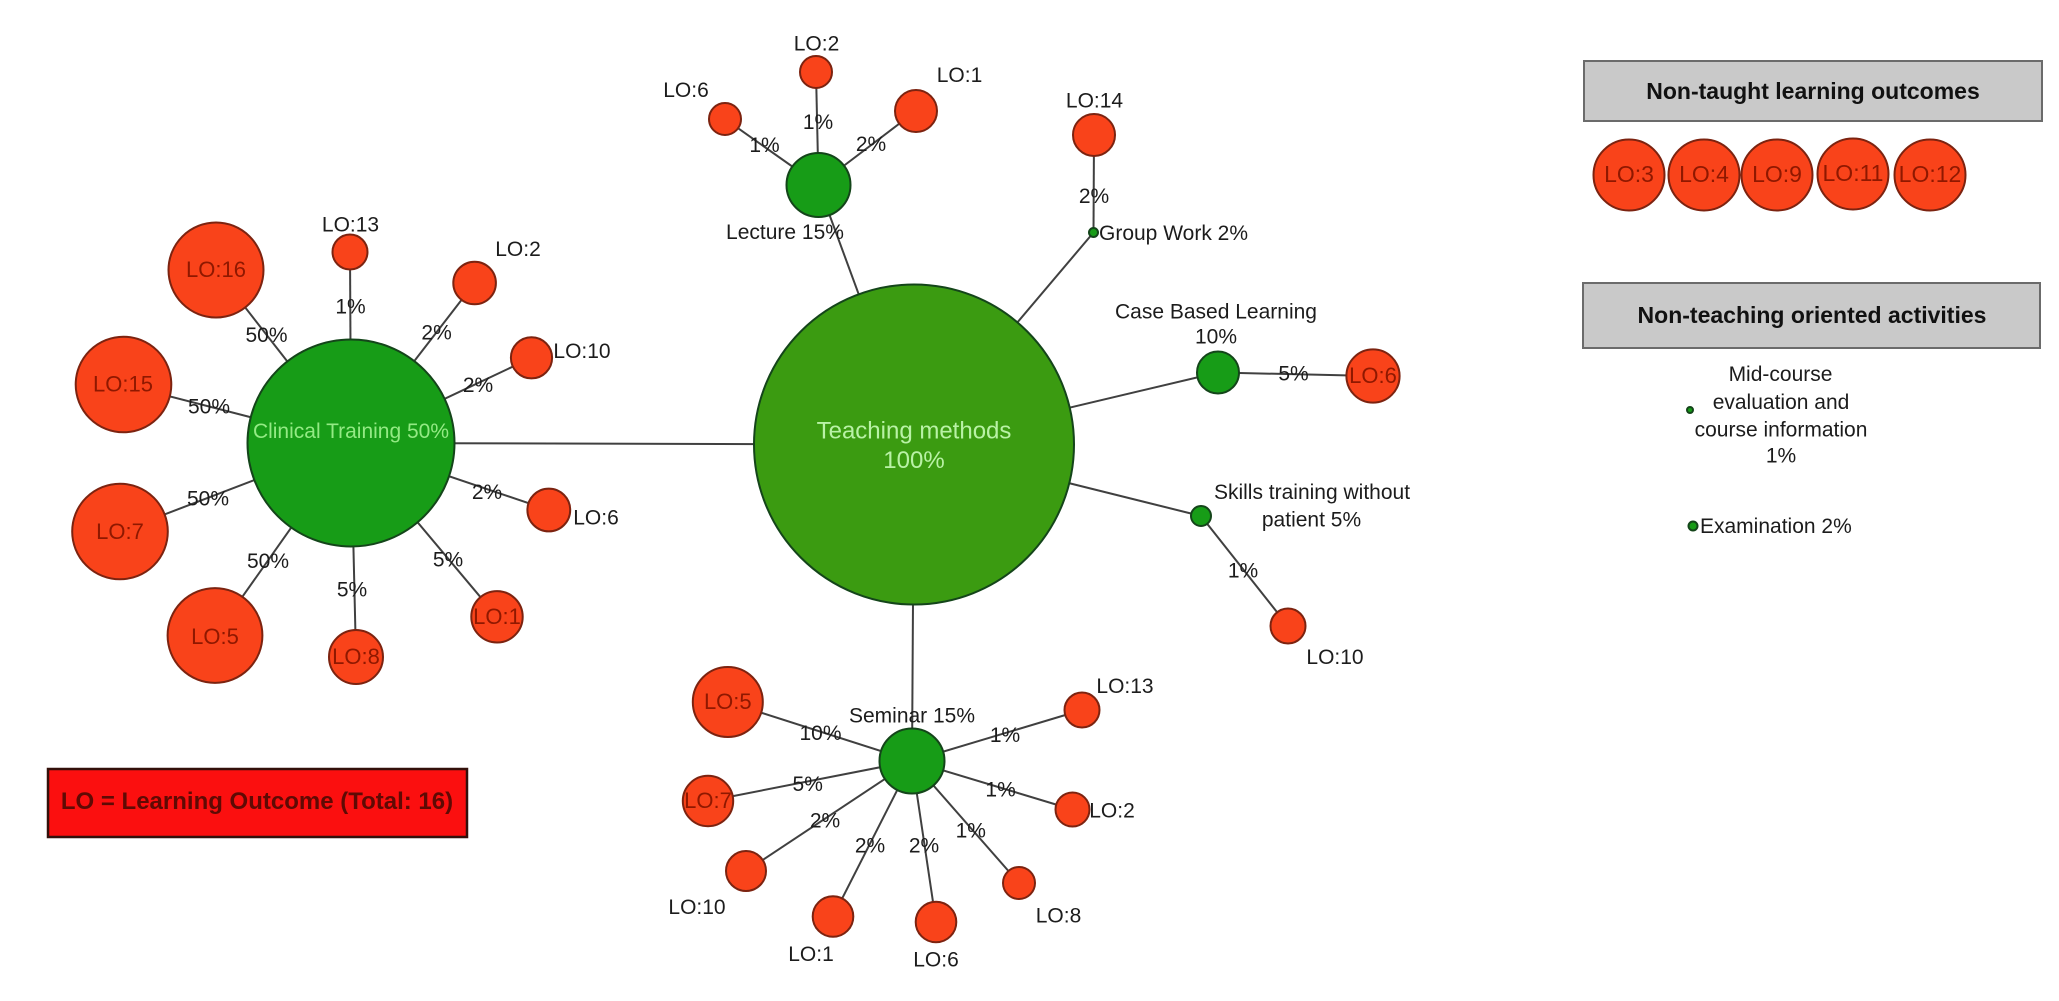 Image resolution: width=2059 pixels, height=1001 pixels. I want to click on svg-text: patient 5%, so click(1311, 520).